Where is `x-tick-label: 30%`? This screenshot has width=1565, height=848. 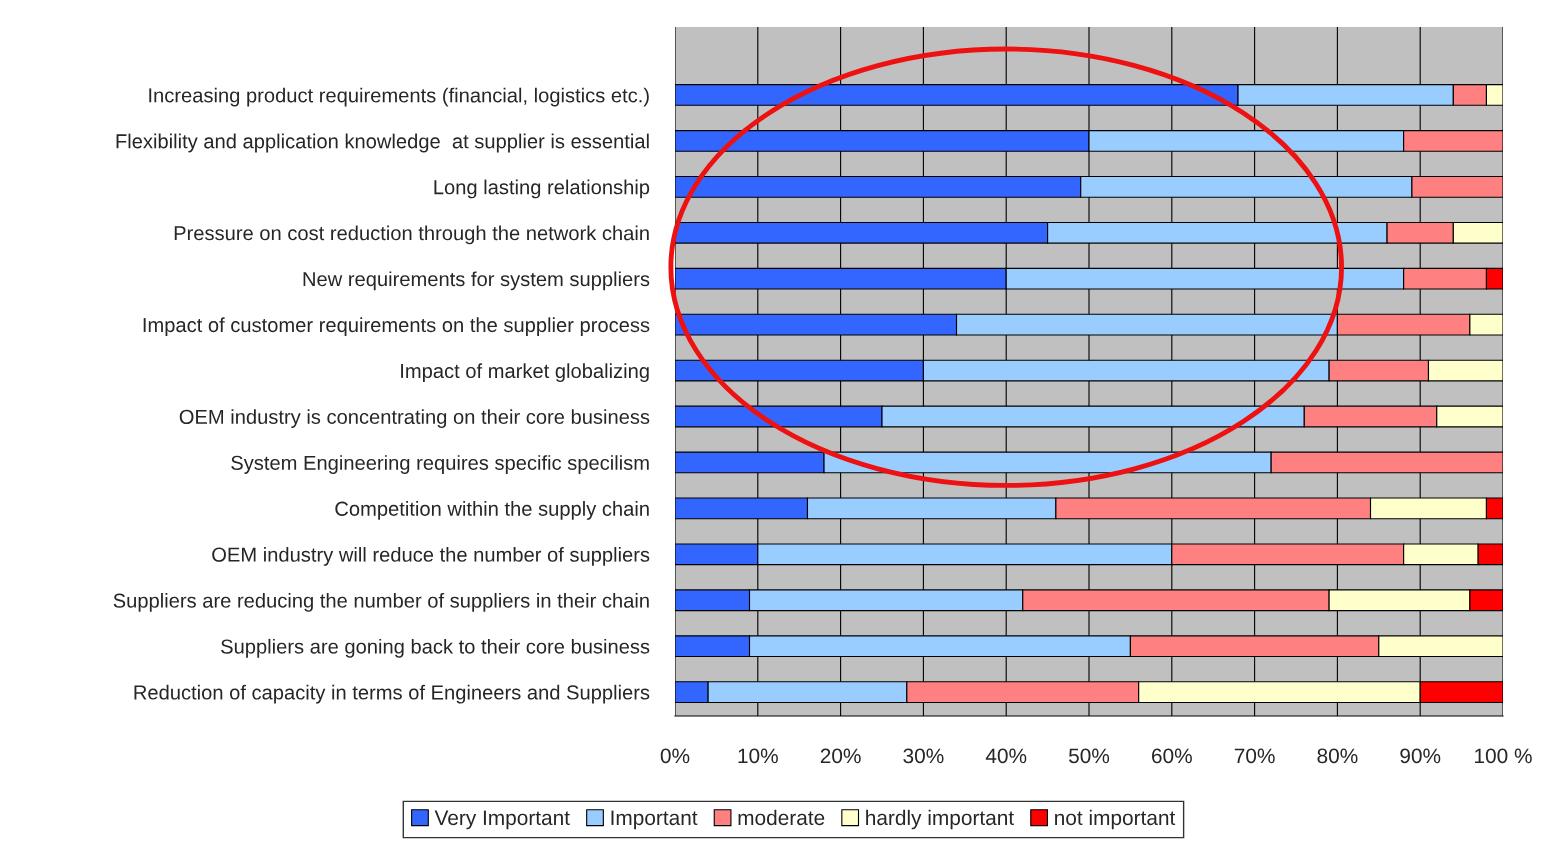
x-tick-label: 30% is located at coordinates (923, 756).